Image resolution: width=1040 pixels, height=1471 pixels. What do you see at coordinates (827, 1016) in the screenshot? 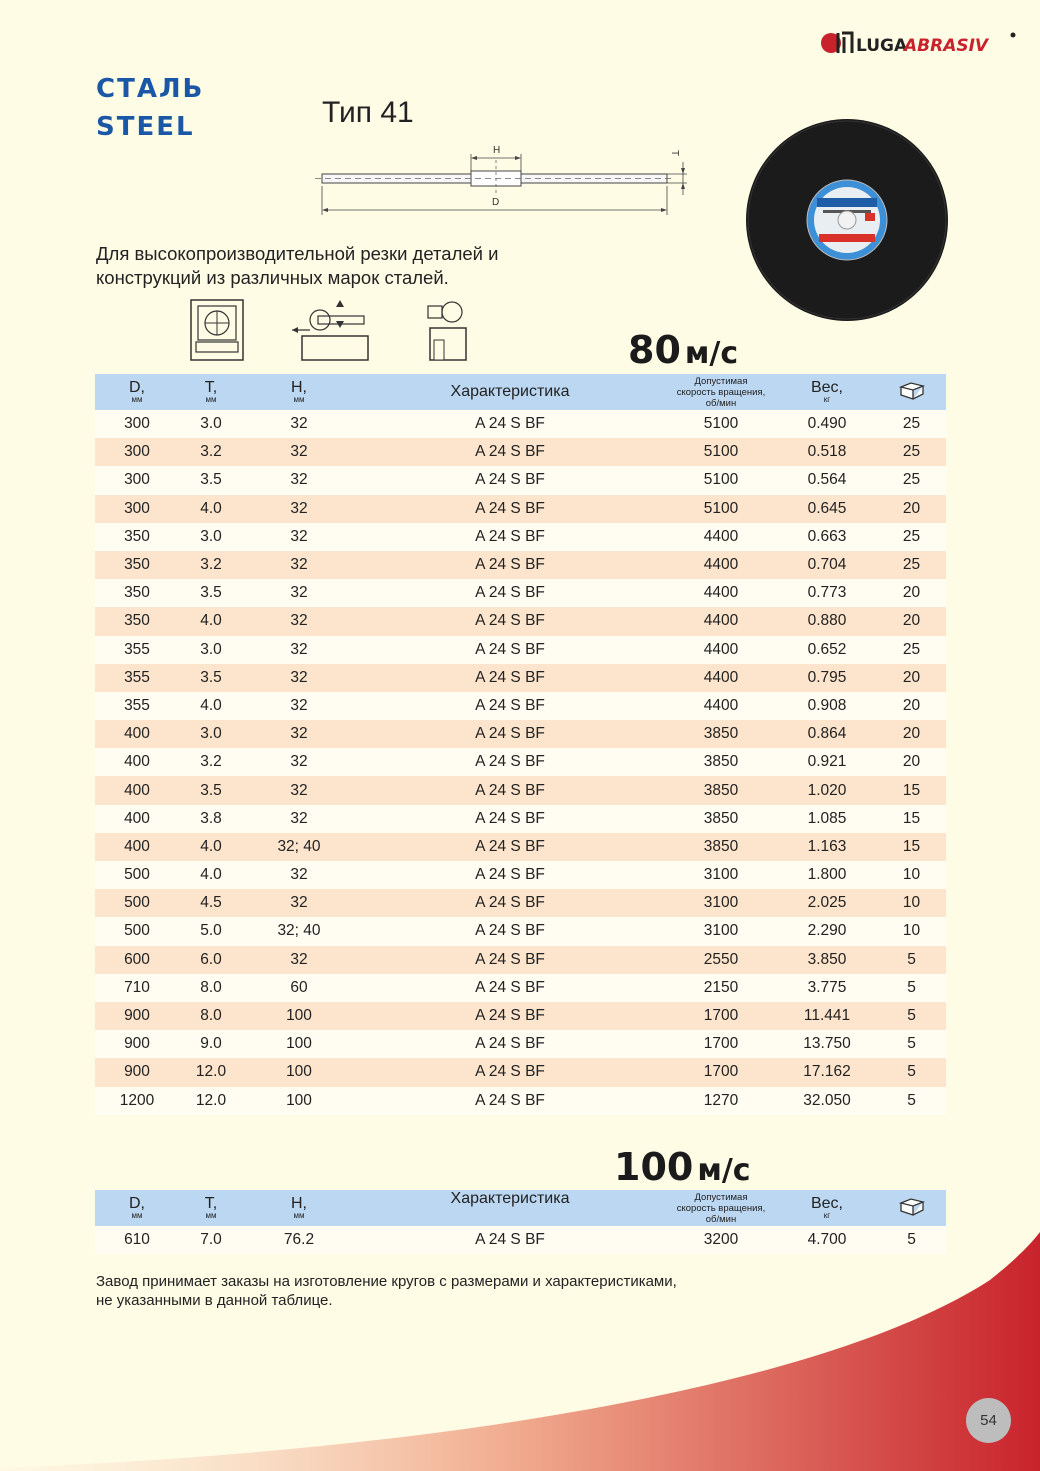
I see `table-cell: 11.441` at bounding box center [827, 1016].